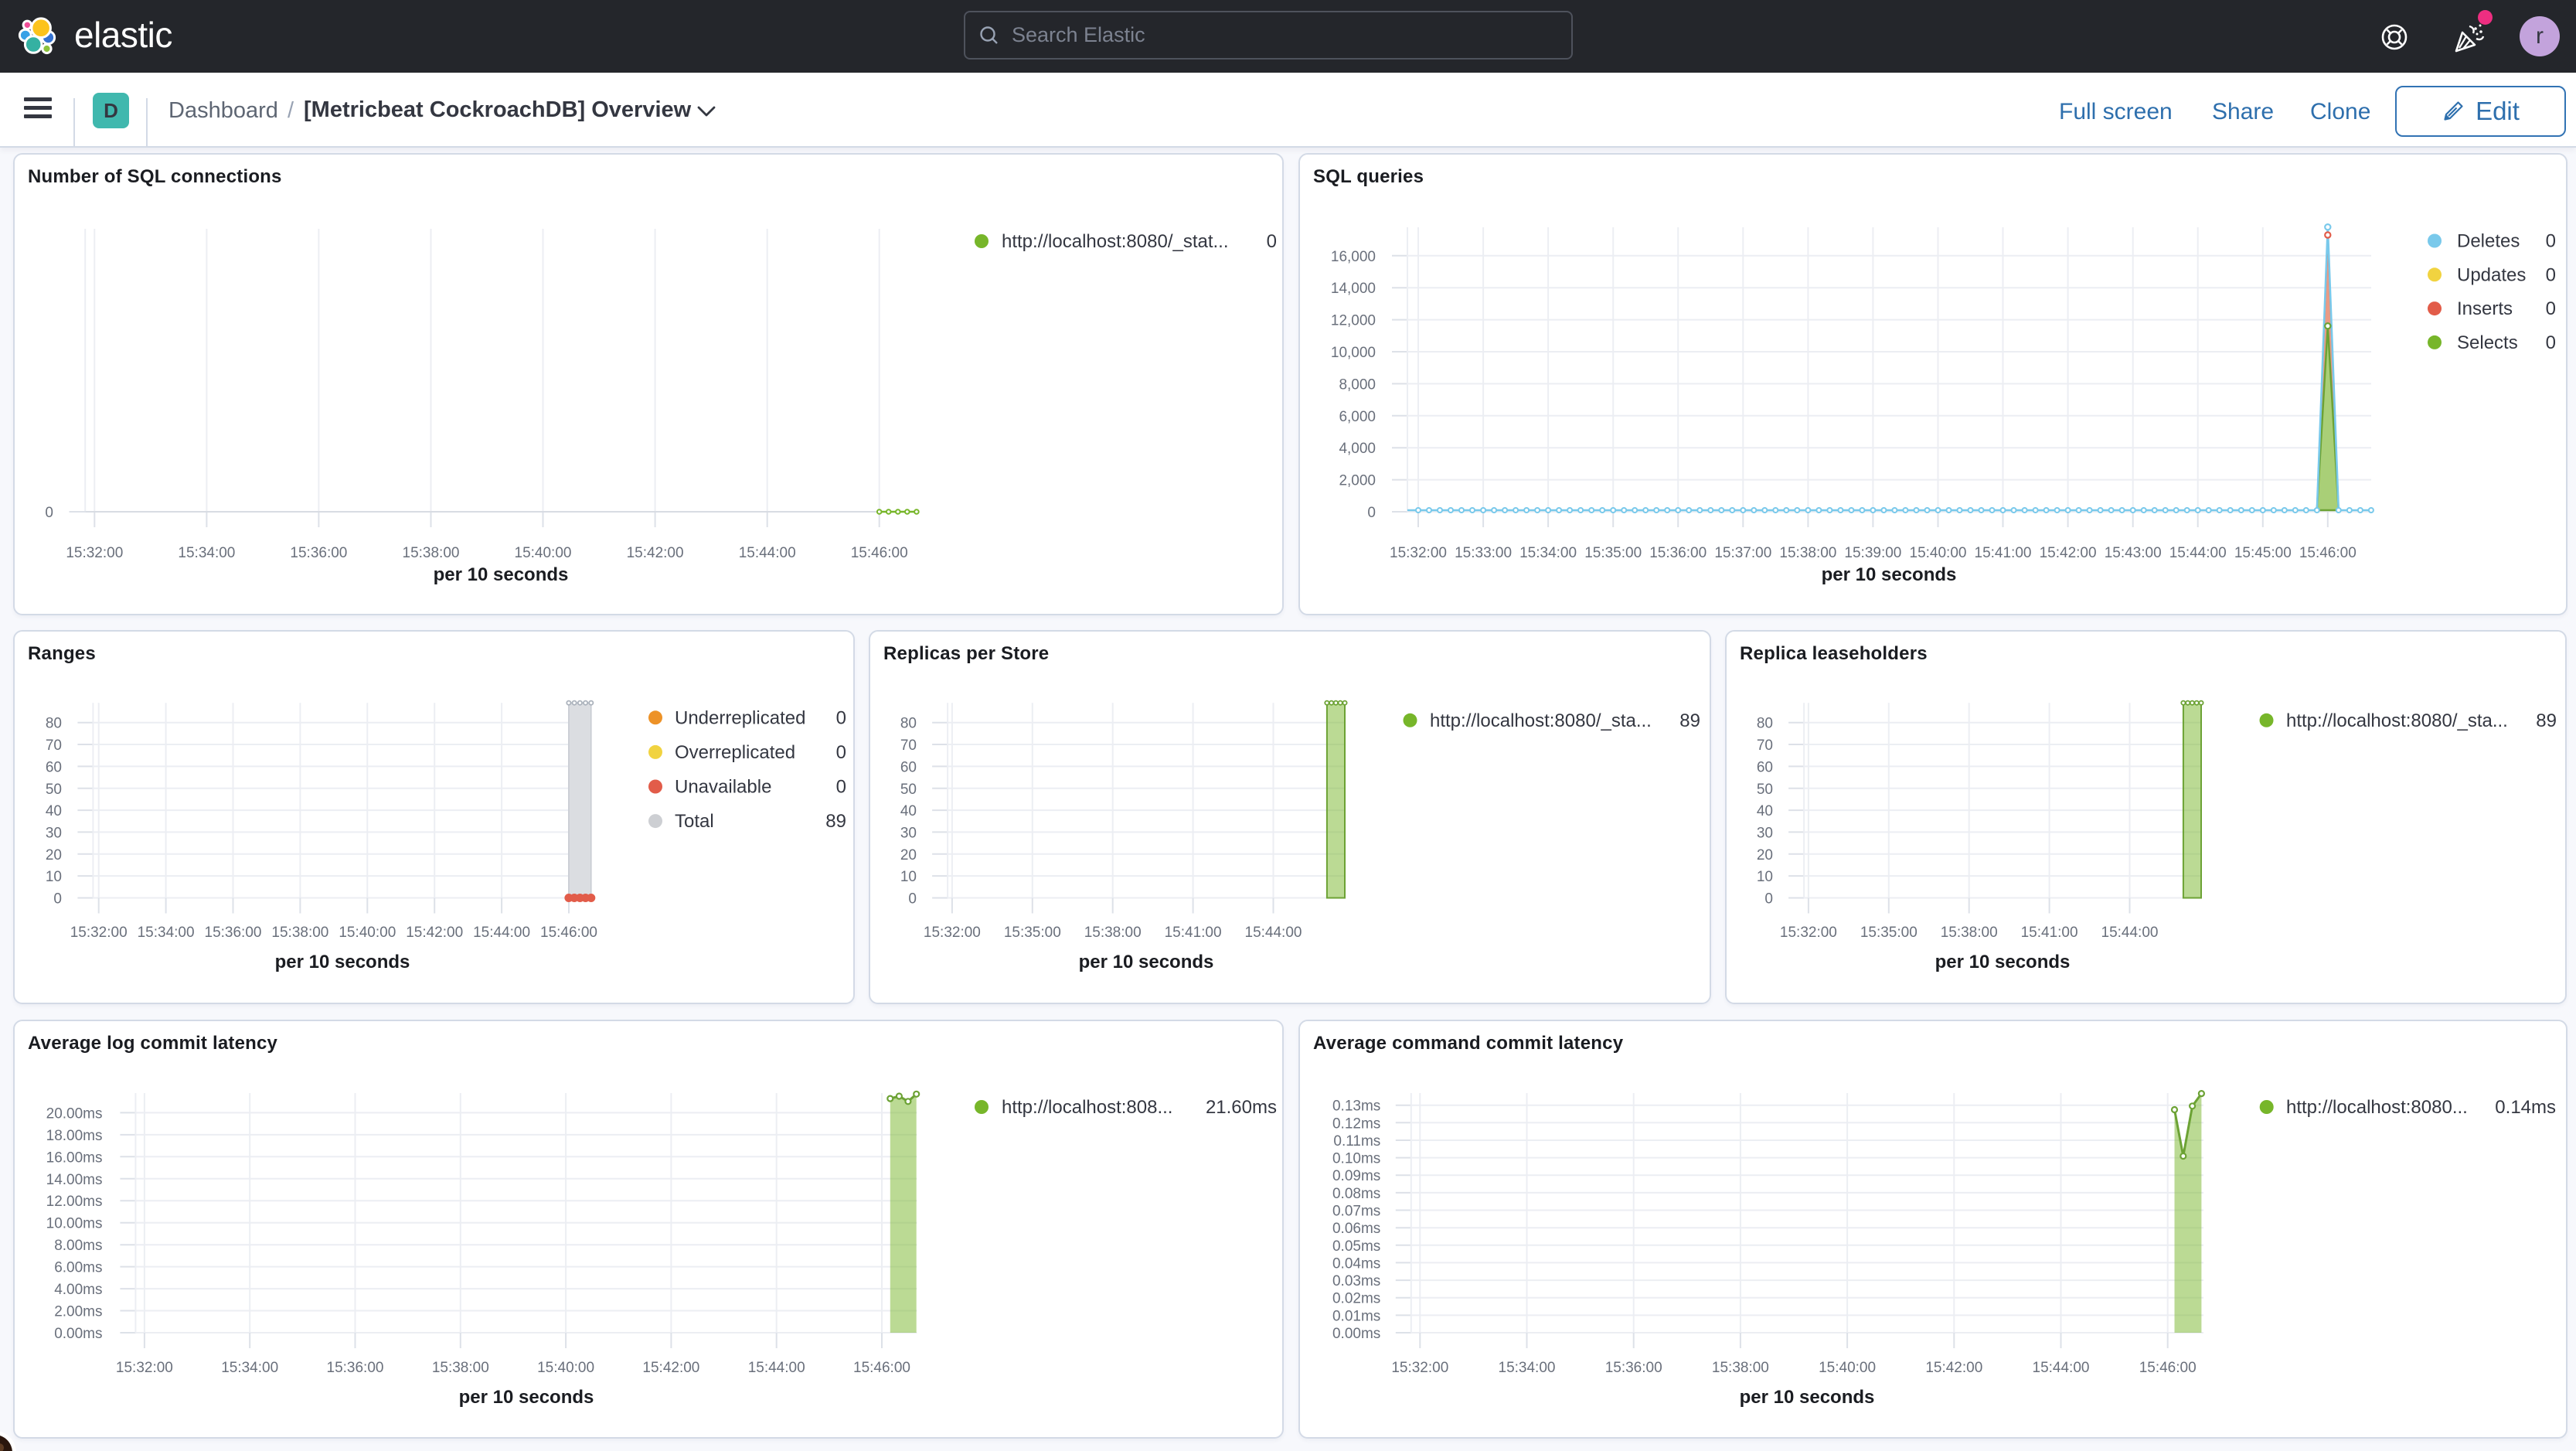  Describe the element at coordinates (1357, 449) in the screenshot. I see `svg-text: 4,000` at that location.